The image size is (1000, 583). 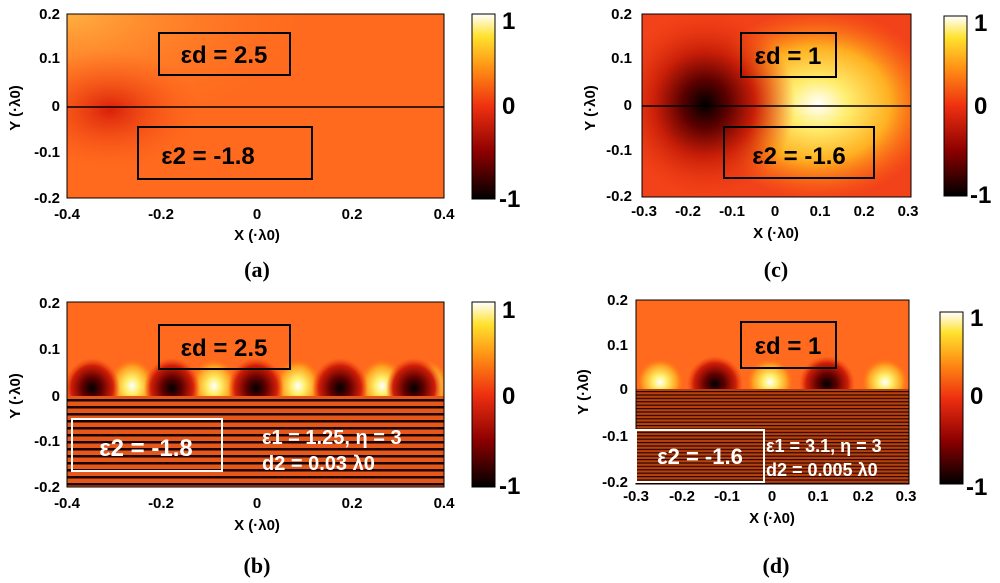 I want to click on panel-b-xlabel: X (·λ0), so click(x=257, y=525).